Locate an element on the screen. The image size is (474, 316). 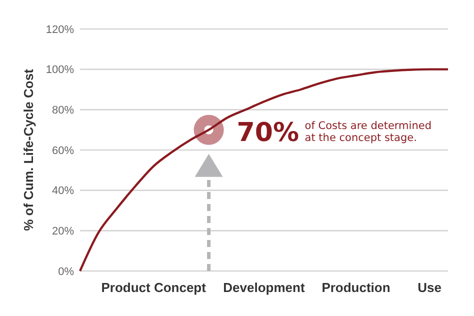
x-tick-label: Use is located at coordinates (430, 287).